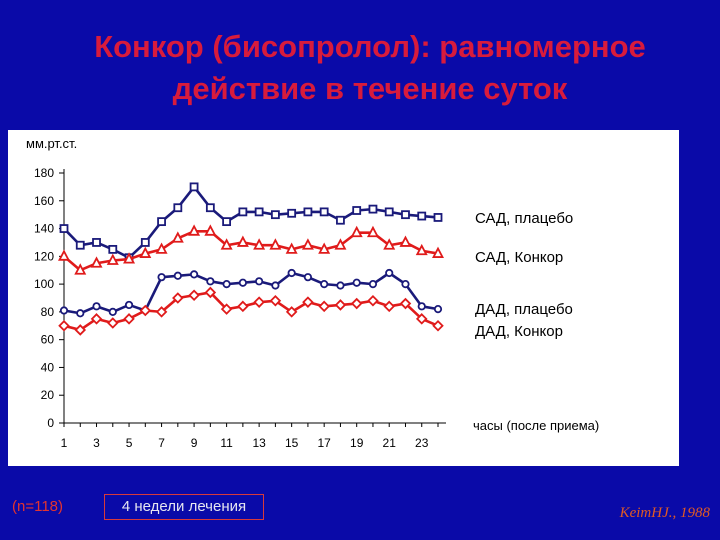 The width and height of the screenshot is (720, 540). What do you see at coordinates (519, 331) in the screenshot?
I see `legend-entry: ДАД, Конкор` at bounding box center [519, 331].